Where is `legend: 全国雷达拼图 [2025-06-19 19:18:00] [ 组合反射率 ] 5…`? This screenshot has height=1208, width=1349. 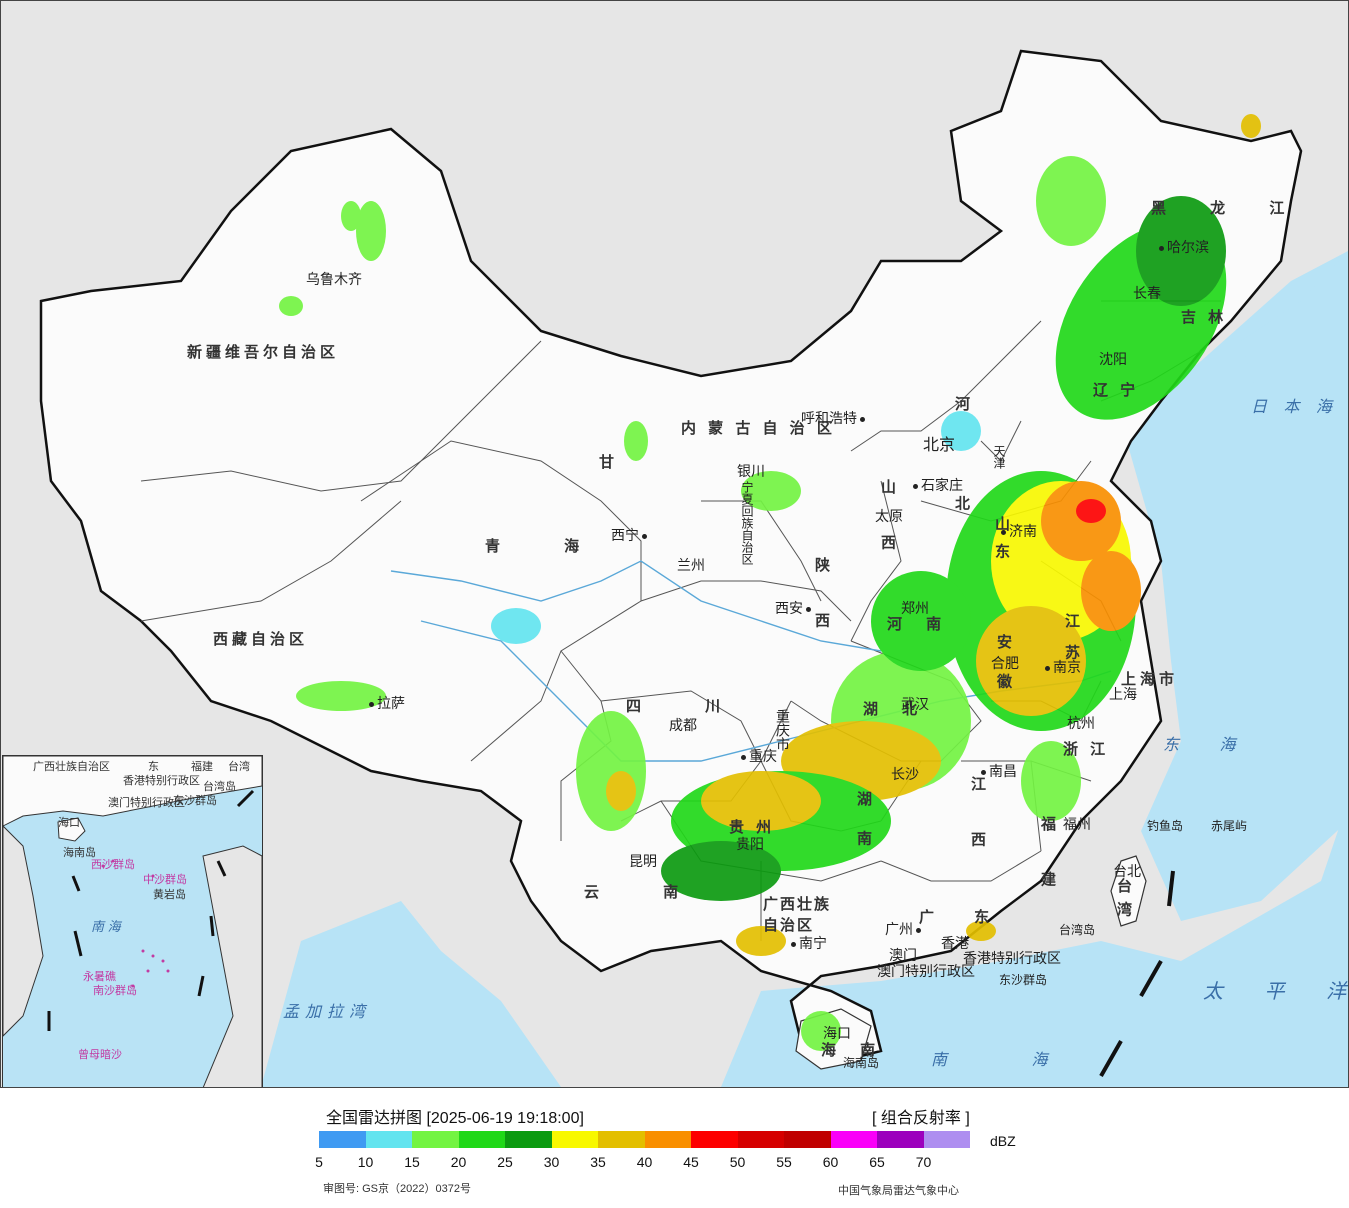 legend: 全国雷达拼图 [2025-06-19 19:18:00] [ 组合反射率 ] 5… is located at coordinates (674, 1148).